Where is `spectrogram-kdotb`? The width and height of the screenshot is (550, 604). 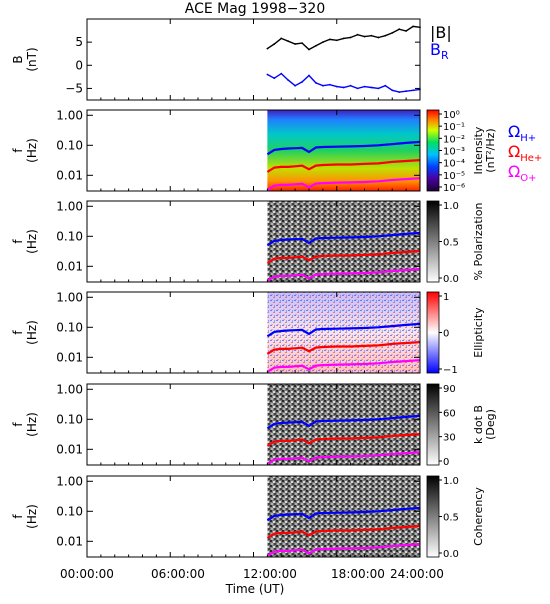 spectrogram-kdotb is located at coordinates (343, 424).